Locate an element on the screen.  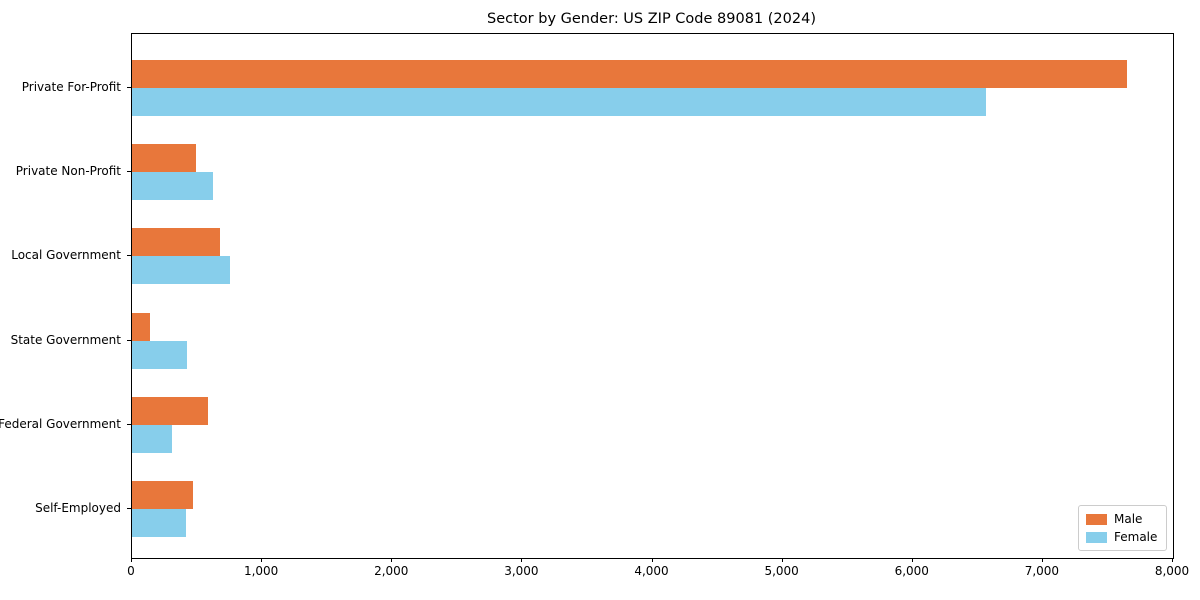
y-tick-label: Self-Employed is located at coordinates (78, 508).